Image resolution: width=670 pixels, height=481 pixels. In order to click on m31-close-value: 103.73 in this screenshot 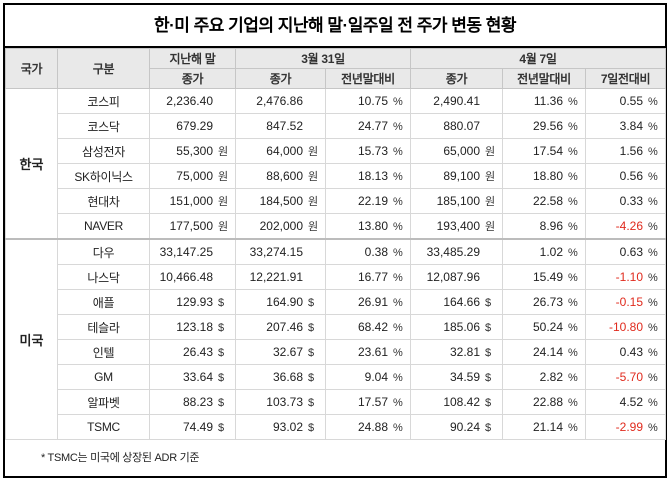, I will do `click(284, 402)`.